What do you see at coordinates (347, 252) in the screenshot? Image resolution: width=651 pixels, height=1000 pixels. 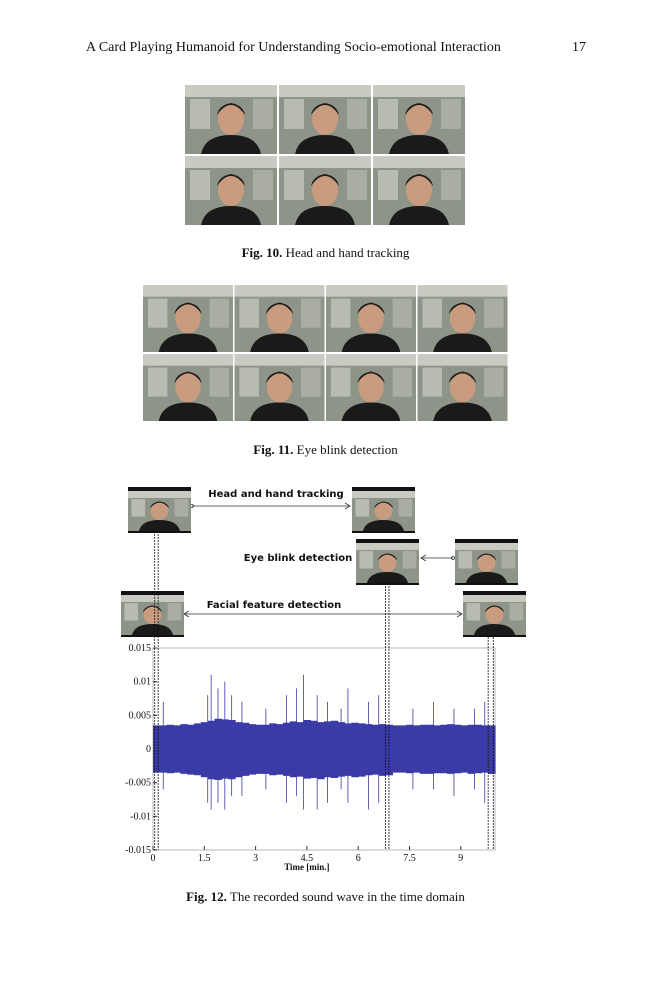 I see `fig-caption: Head and hand tracking` at bounding box center [347, 252].